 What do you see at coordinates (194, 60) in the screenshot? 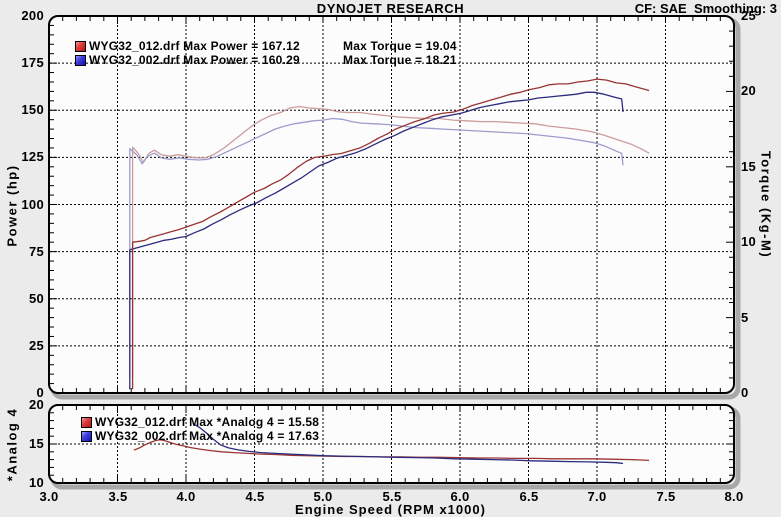
I see `legend-run2-power: WYG32_002.drf Max Power = 160.29` at bounding box center [194, 60].